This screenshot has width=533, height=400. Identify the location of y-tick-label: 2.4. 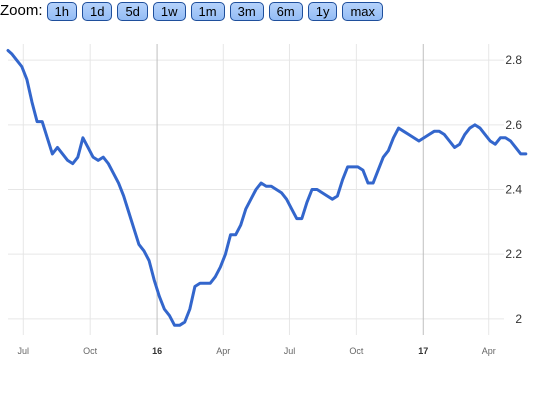
(513, 190).